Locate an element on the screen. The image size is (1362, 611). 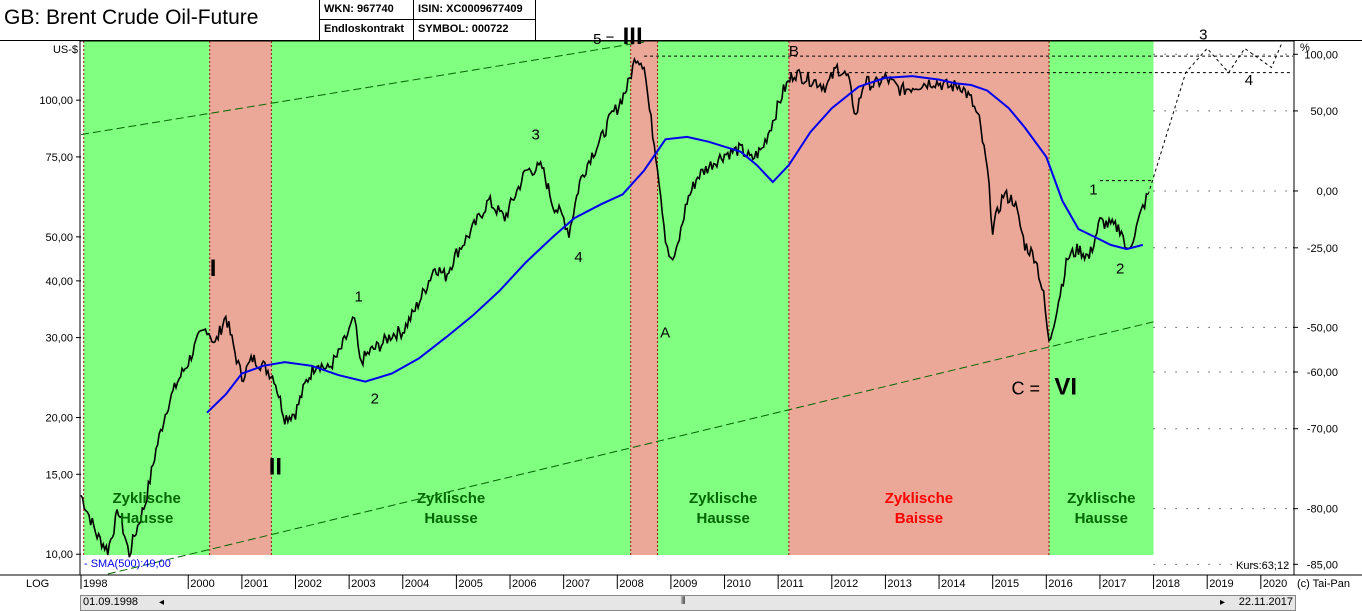
left-tick-label: 30,00 is located at coordinates (59, 339).